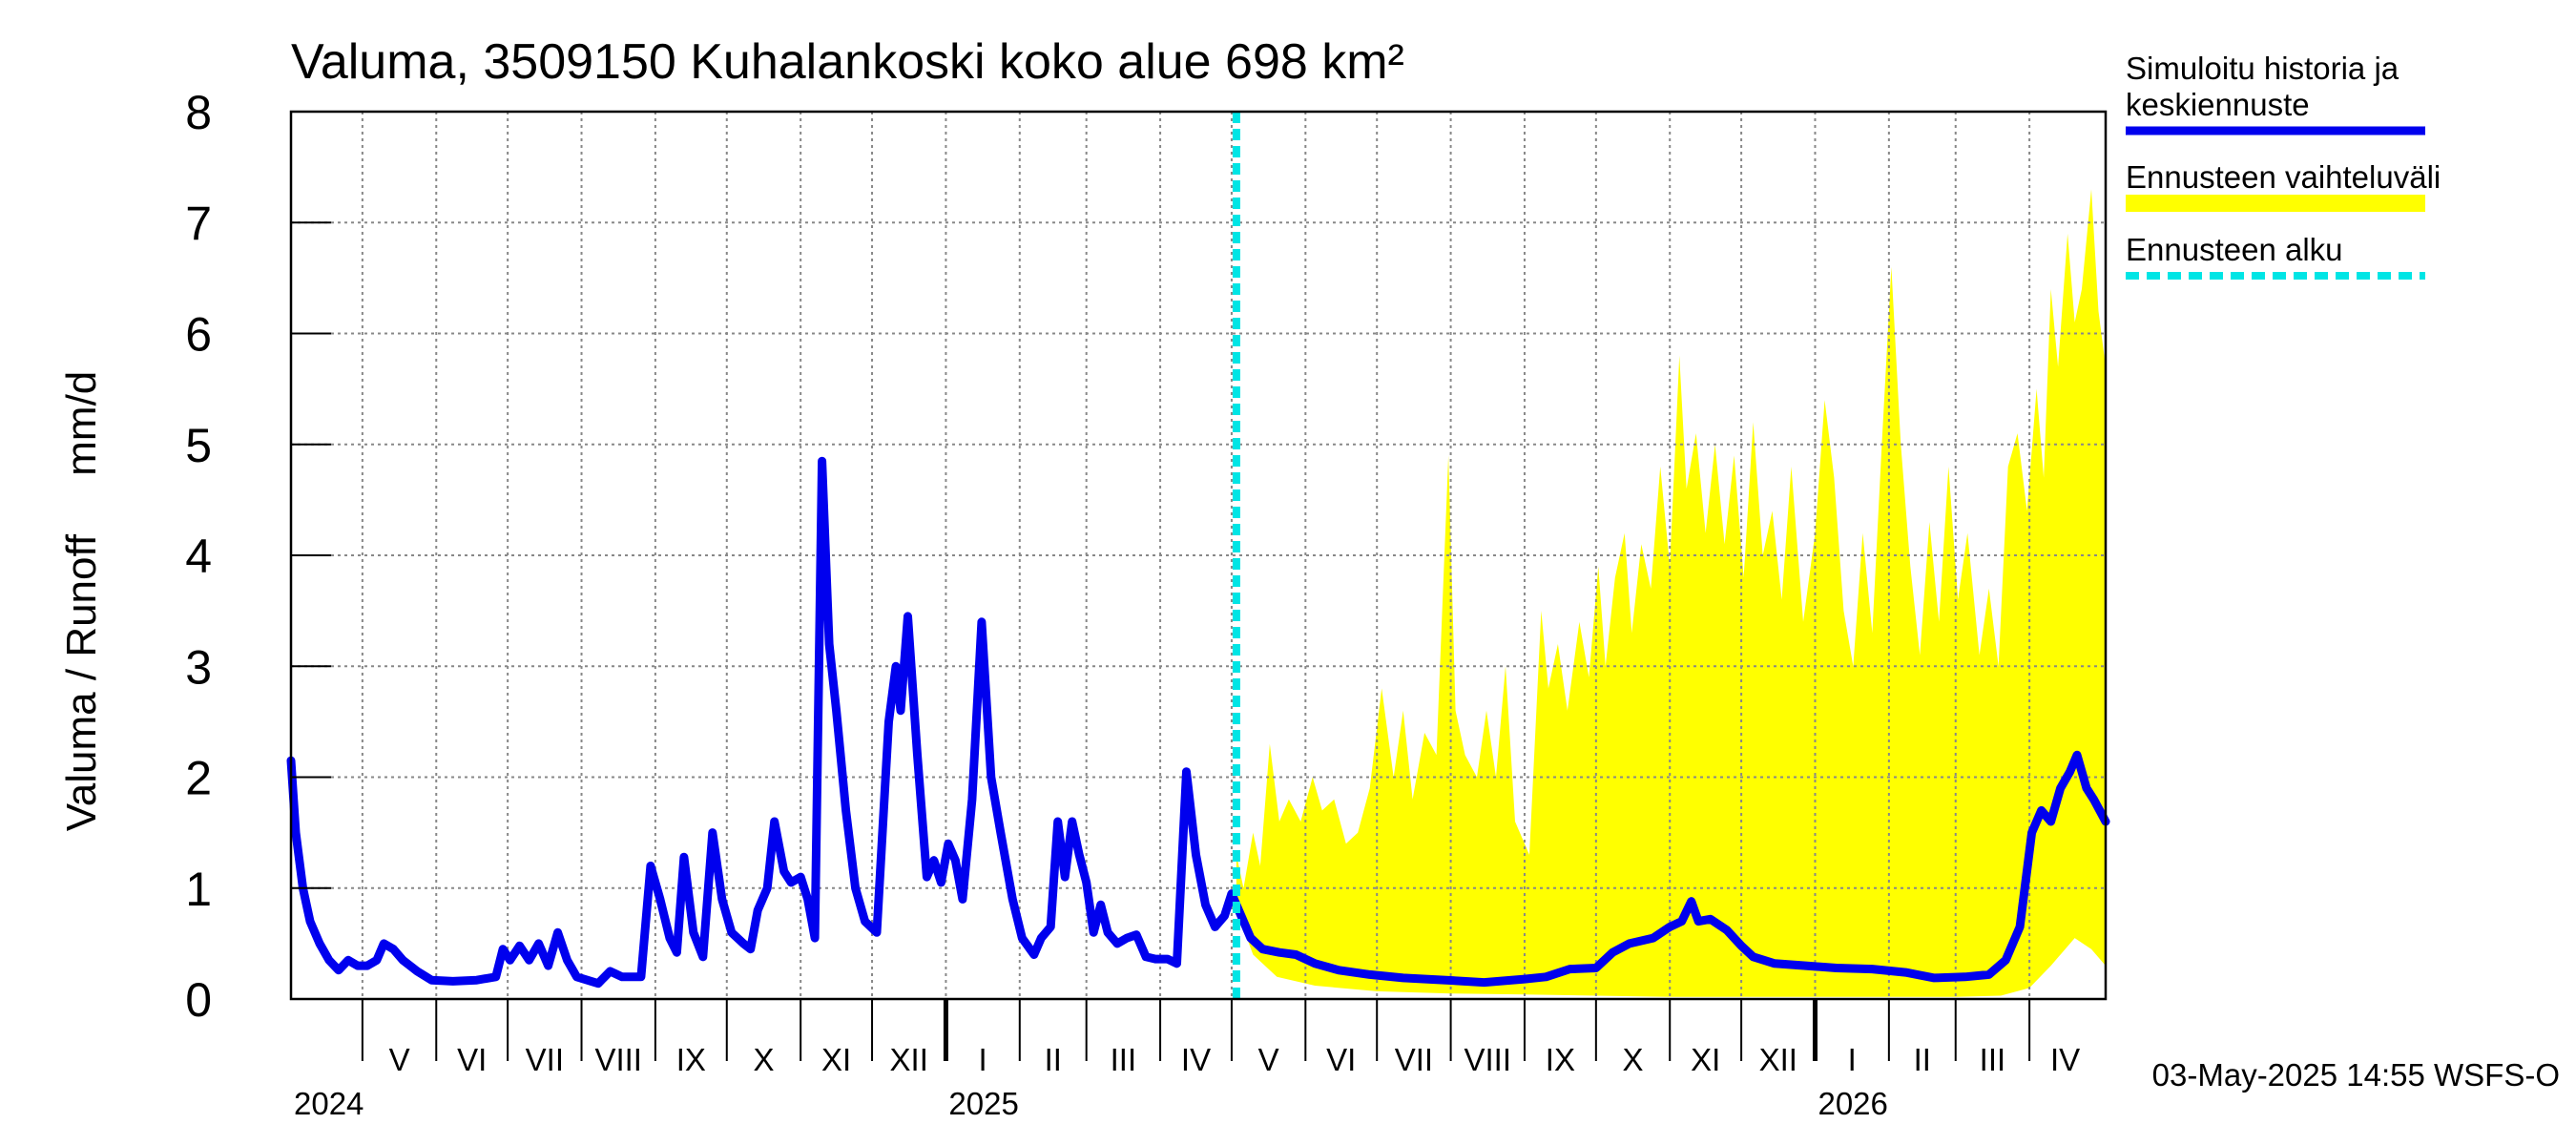  What do you see at coordinates (983, 1103) in the screenshot?
I see `year-label: 2025` at bounding box center [983, 1103].